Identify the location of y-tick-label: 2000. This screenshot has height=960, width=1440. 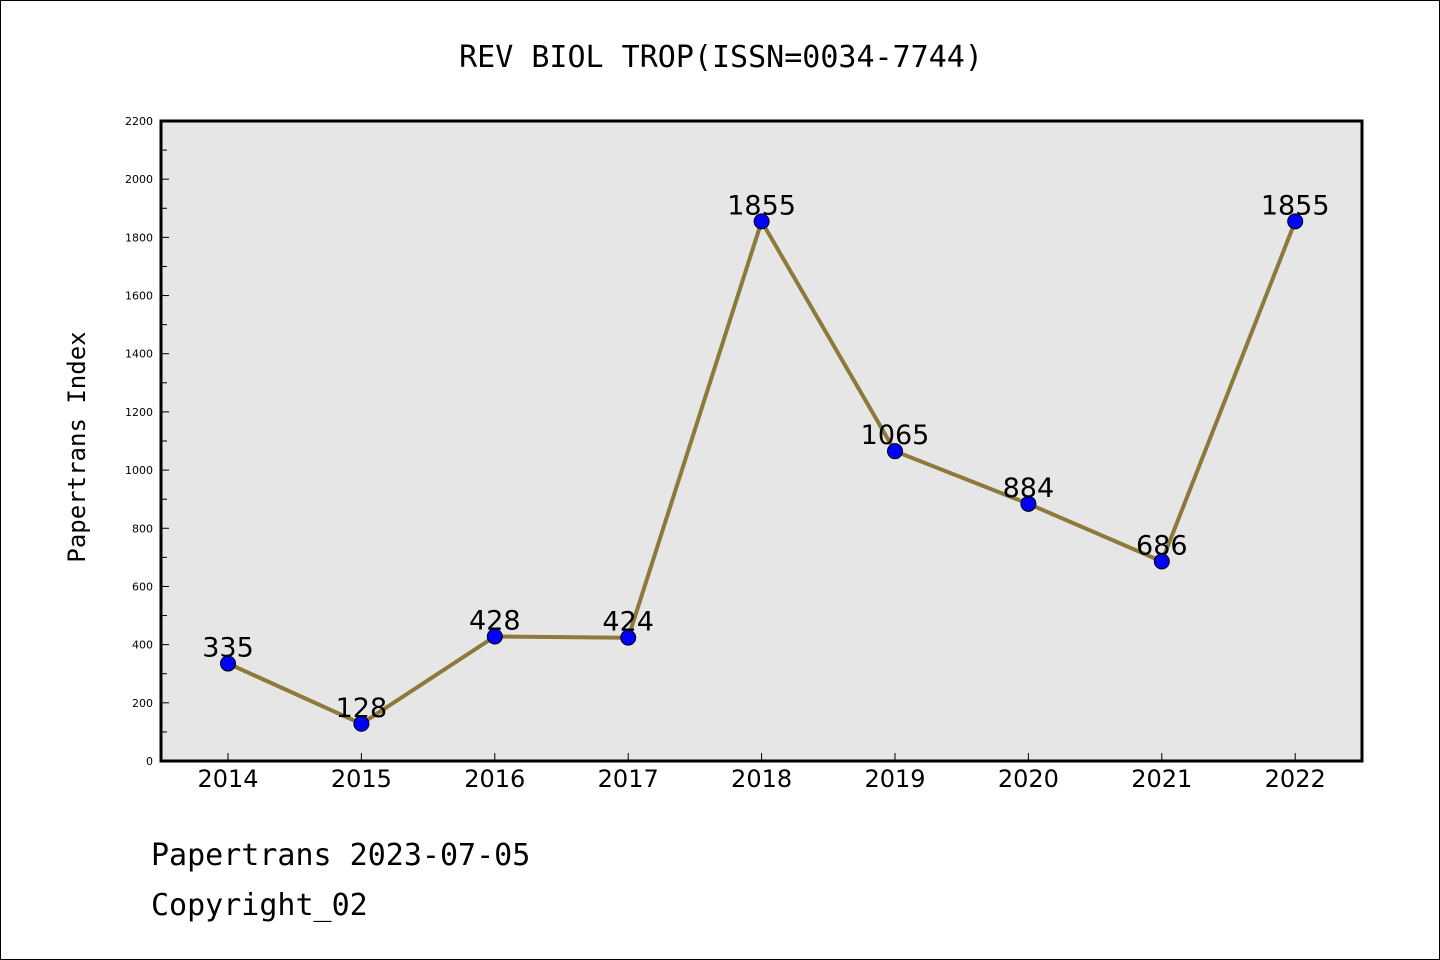
(139, 179).